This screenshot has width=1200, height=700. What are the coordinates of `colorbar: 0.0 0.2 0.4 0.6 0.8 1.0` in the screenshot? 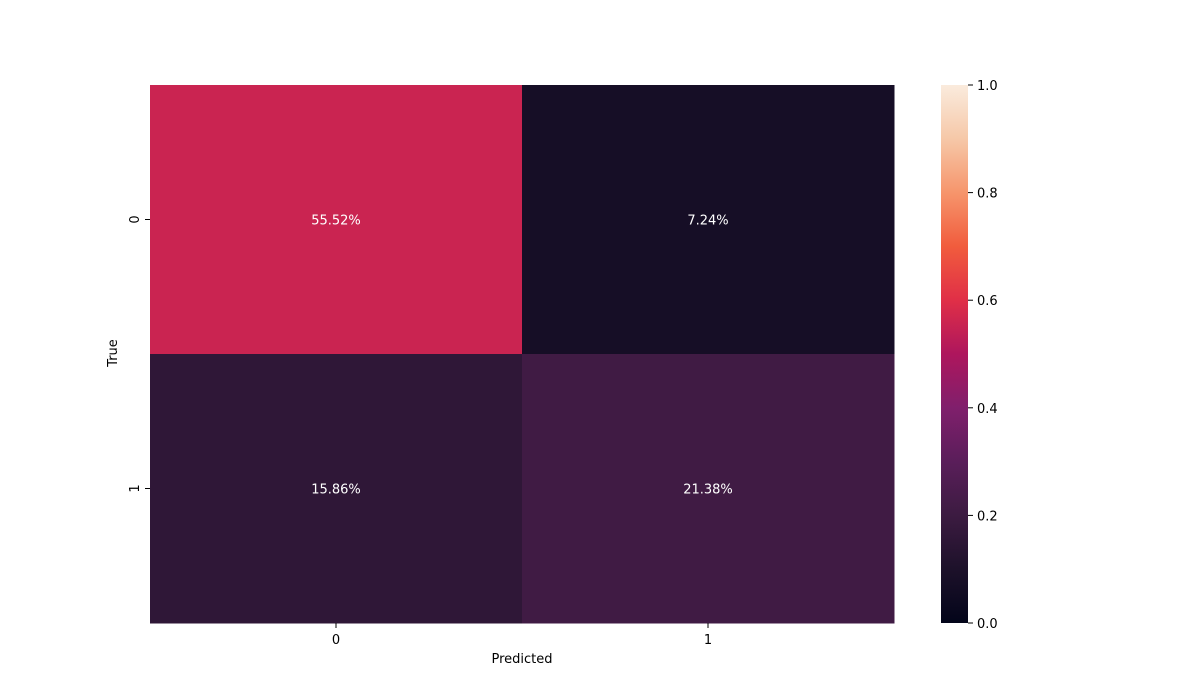 It's located at (969, 355).